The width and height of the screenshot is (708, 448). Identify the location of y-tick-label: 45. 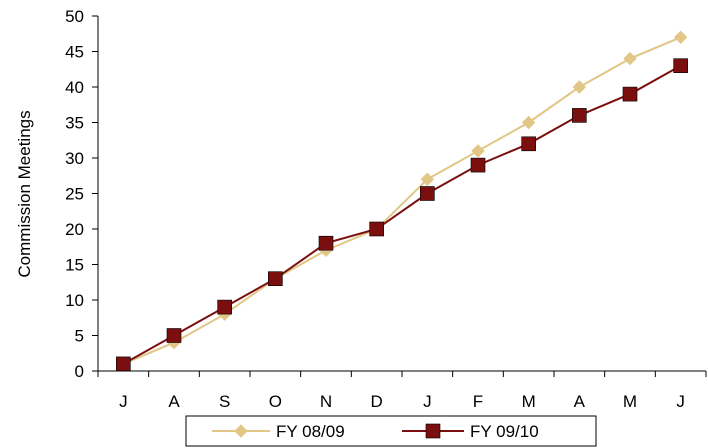
(74, 52).